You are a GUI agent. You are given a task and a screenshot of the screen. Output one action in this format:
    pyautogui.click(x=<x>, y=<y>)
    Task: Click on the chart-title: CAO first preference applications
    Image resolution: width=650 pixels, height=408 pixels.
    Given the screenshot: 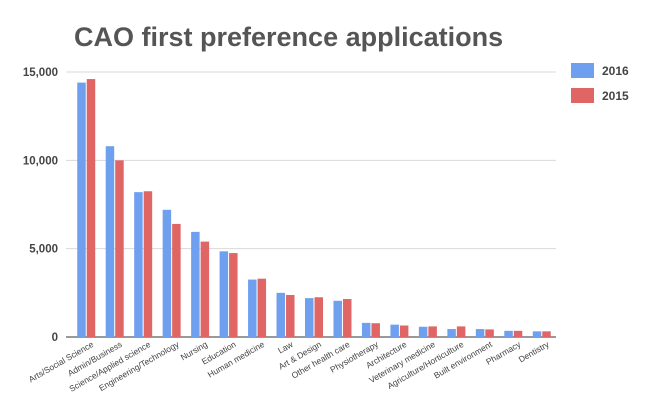 What is the action you would take?
    pyautogui.click(x=289, y=37)
    